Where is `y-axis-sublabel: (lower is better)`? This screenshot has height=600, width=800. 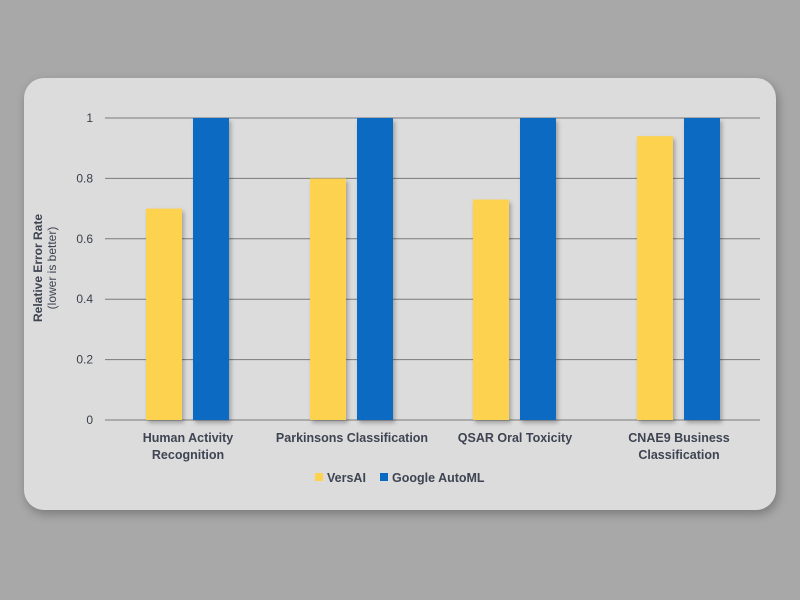
y-axis-sublabel: (lower is better) is located at coordinates (52, 268).